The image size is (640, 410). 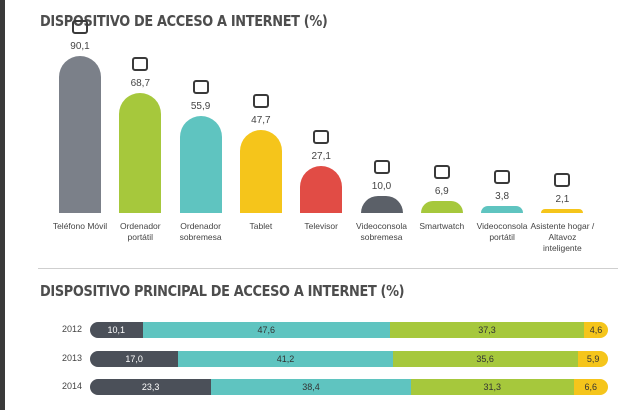 I want to click on category-label: Ordenador portátil, so click(x=140, y=231).